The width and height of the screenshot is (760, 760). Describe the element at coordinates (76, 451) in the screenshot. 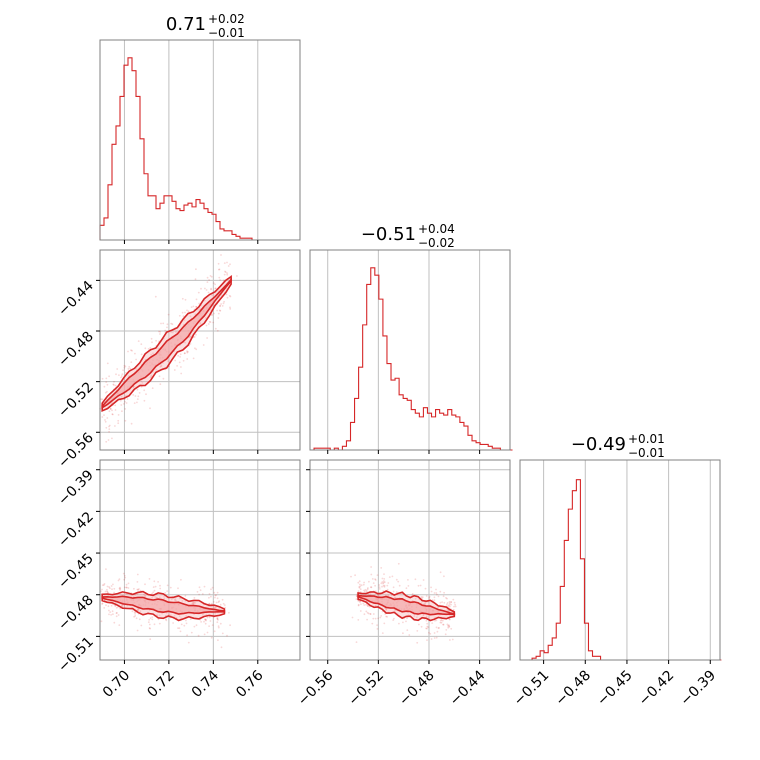

I see `ytick-label-1-0: −0.56` at that location.